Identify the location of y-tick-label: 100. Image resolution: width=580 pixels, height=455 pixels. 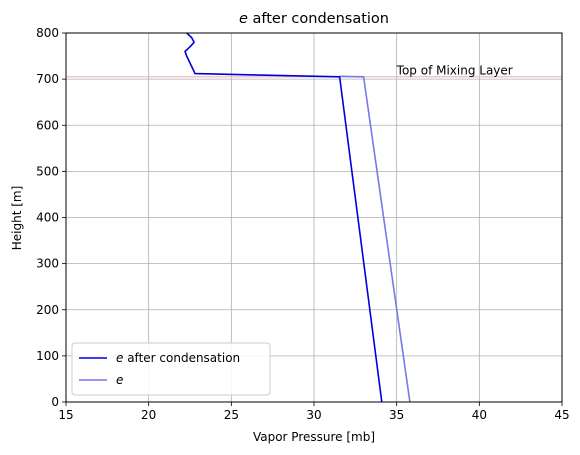
(47, 356).